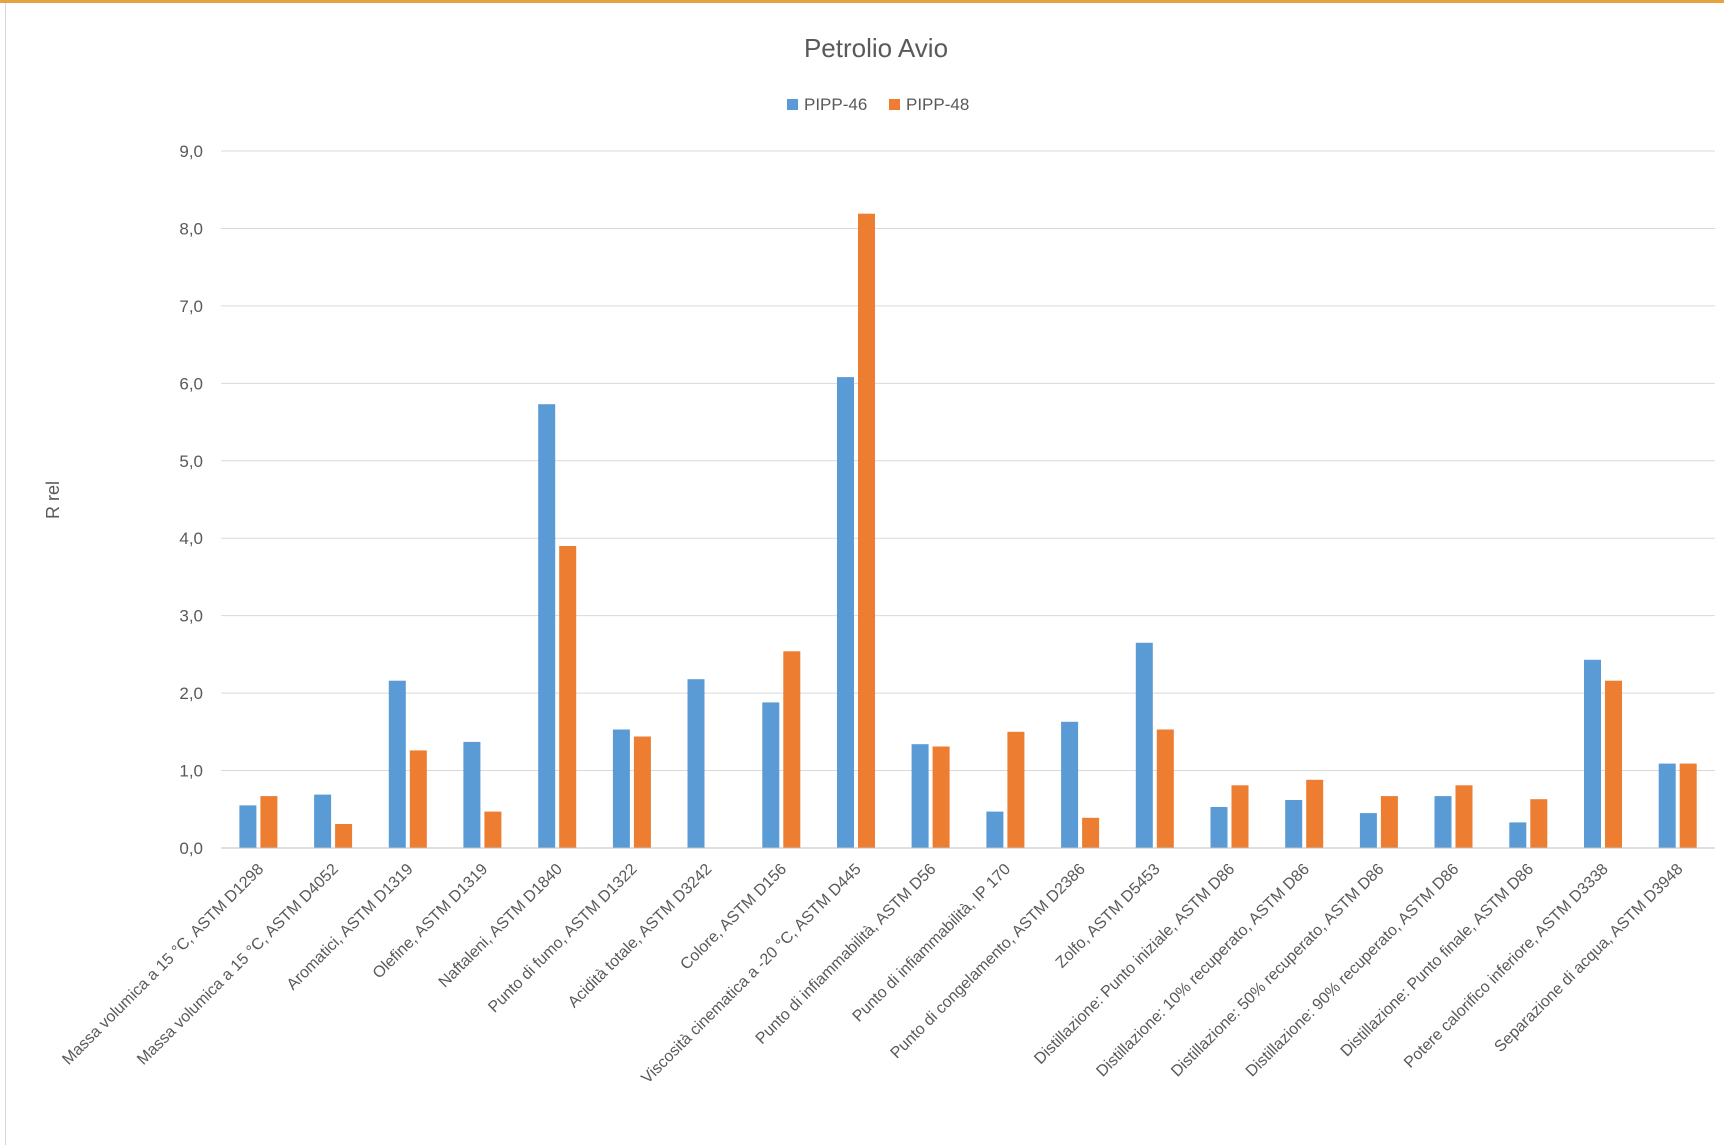 This screenshot has height=1145, width=1724. Describe the element at coordinates (191, 538) in the screenshot. I see `y-tick-label: 4,0` at that location.